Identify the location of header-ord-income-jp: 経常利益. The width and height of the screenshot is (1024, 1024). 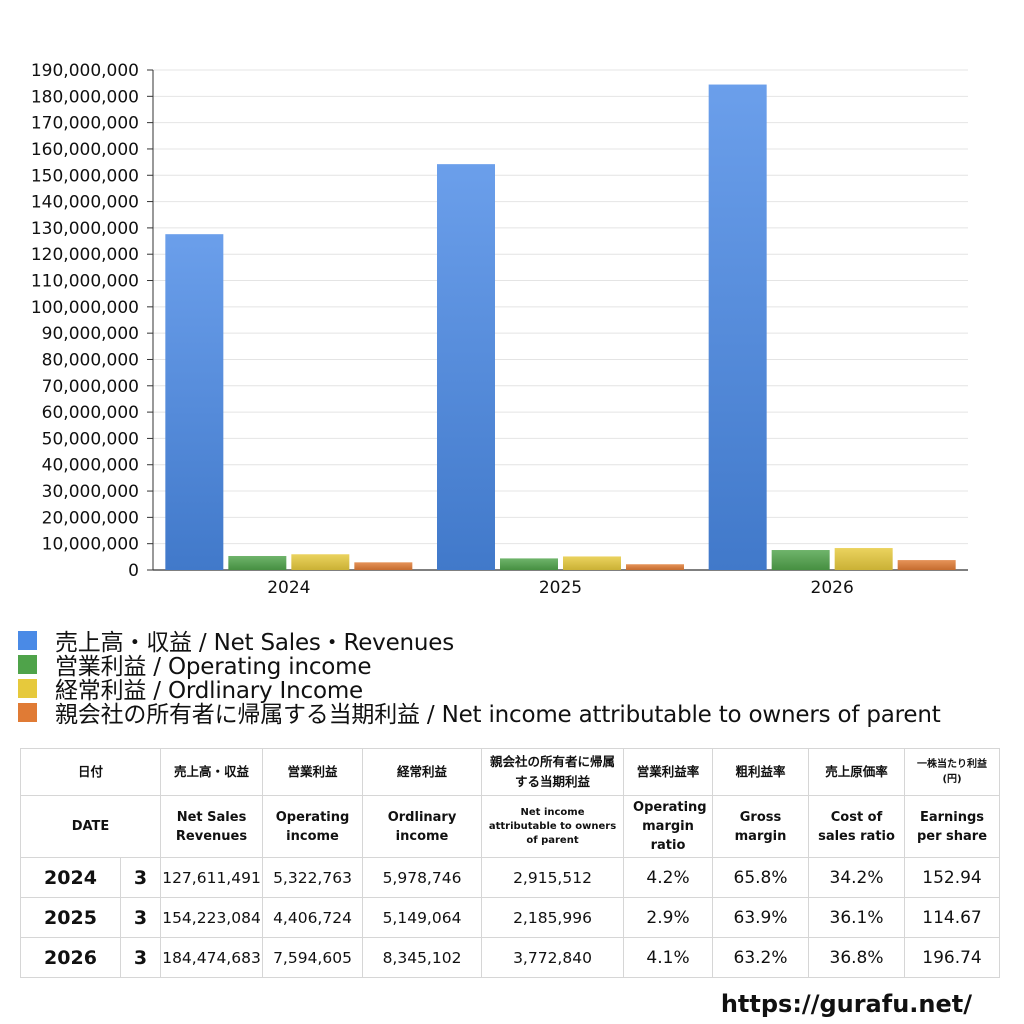
(422, 772).